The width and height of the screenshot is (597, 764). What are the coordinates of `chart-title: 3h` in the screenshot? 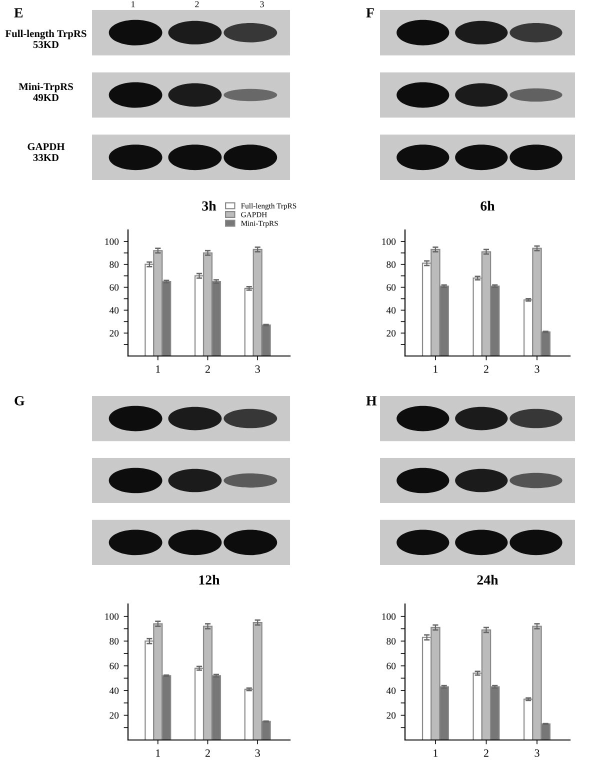 It's located at (209, 205).